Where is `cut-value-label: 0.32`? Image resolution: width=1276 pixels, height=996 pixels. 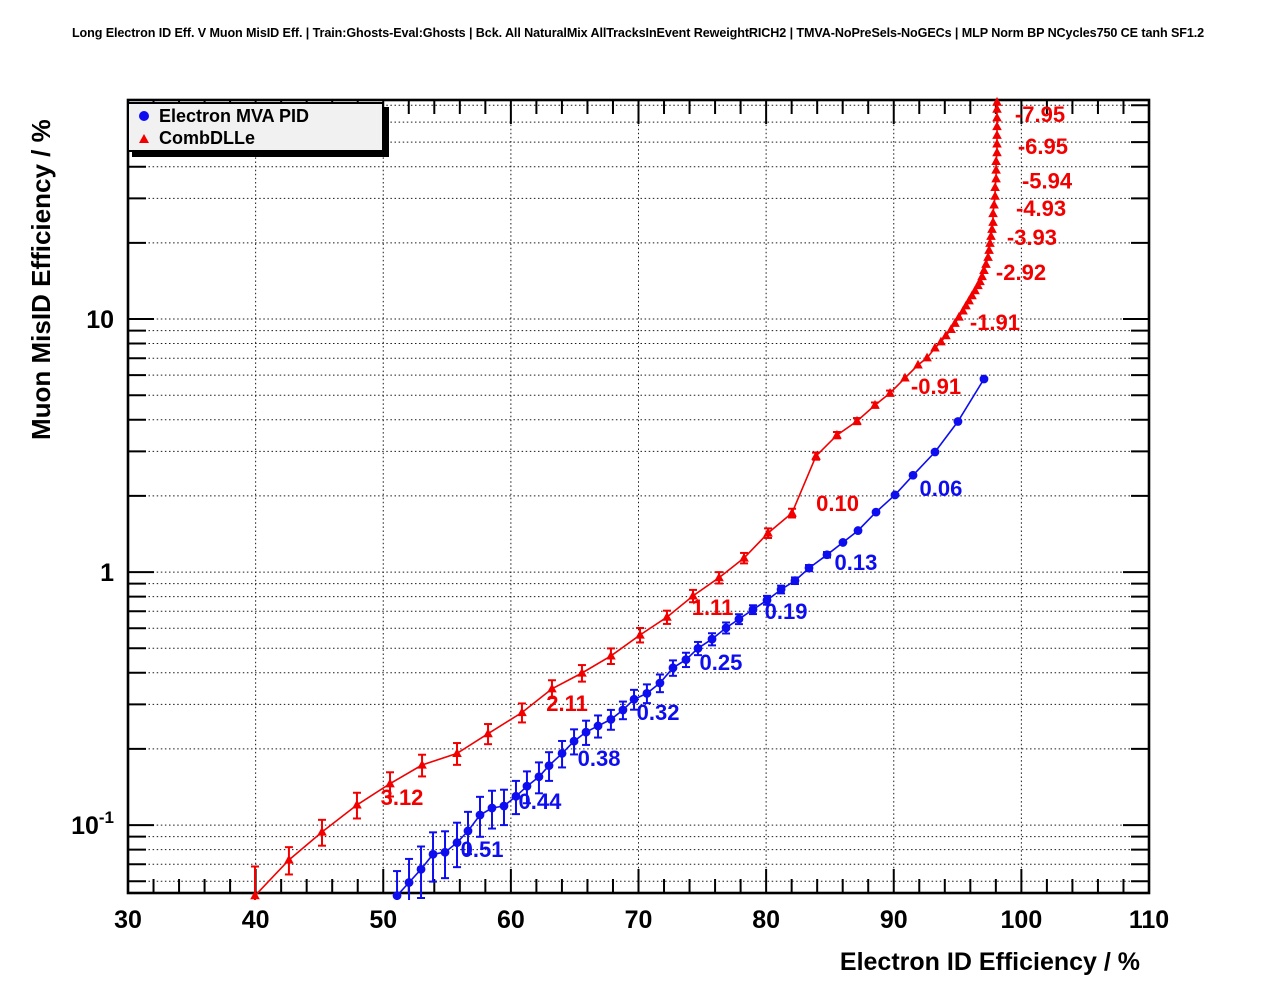 cut-value-label: 0.32 is located at coordinates (658, 712).